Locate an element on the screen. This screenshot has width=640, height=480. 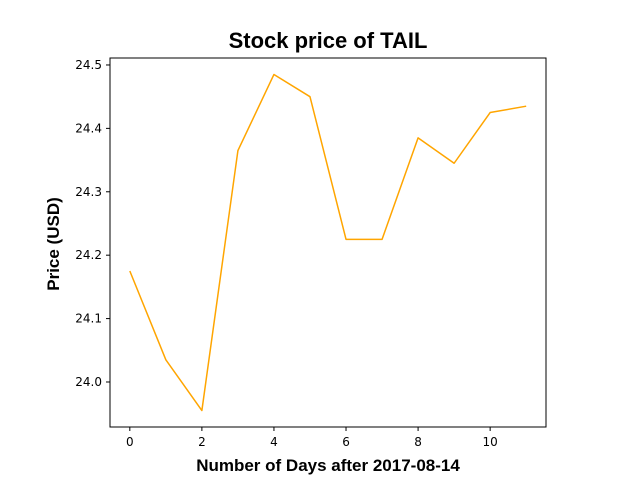
x-tick-label: 4 is located at coordinates (274, 442).